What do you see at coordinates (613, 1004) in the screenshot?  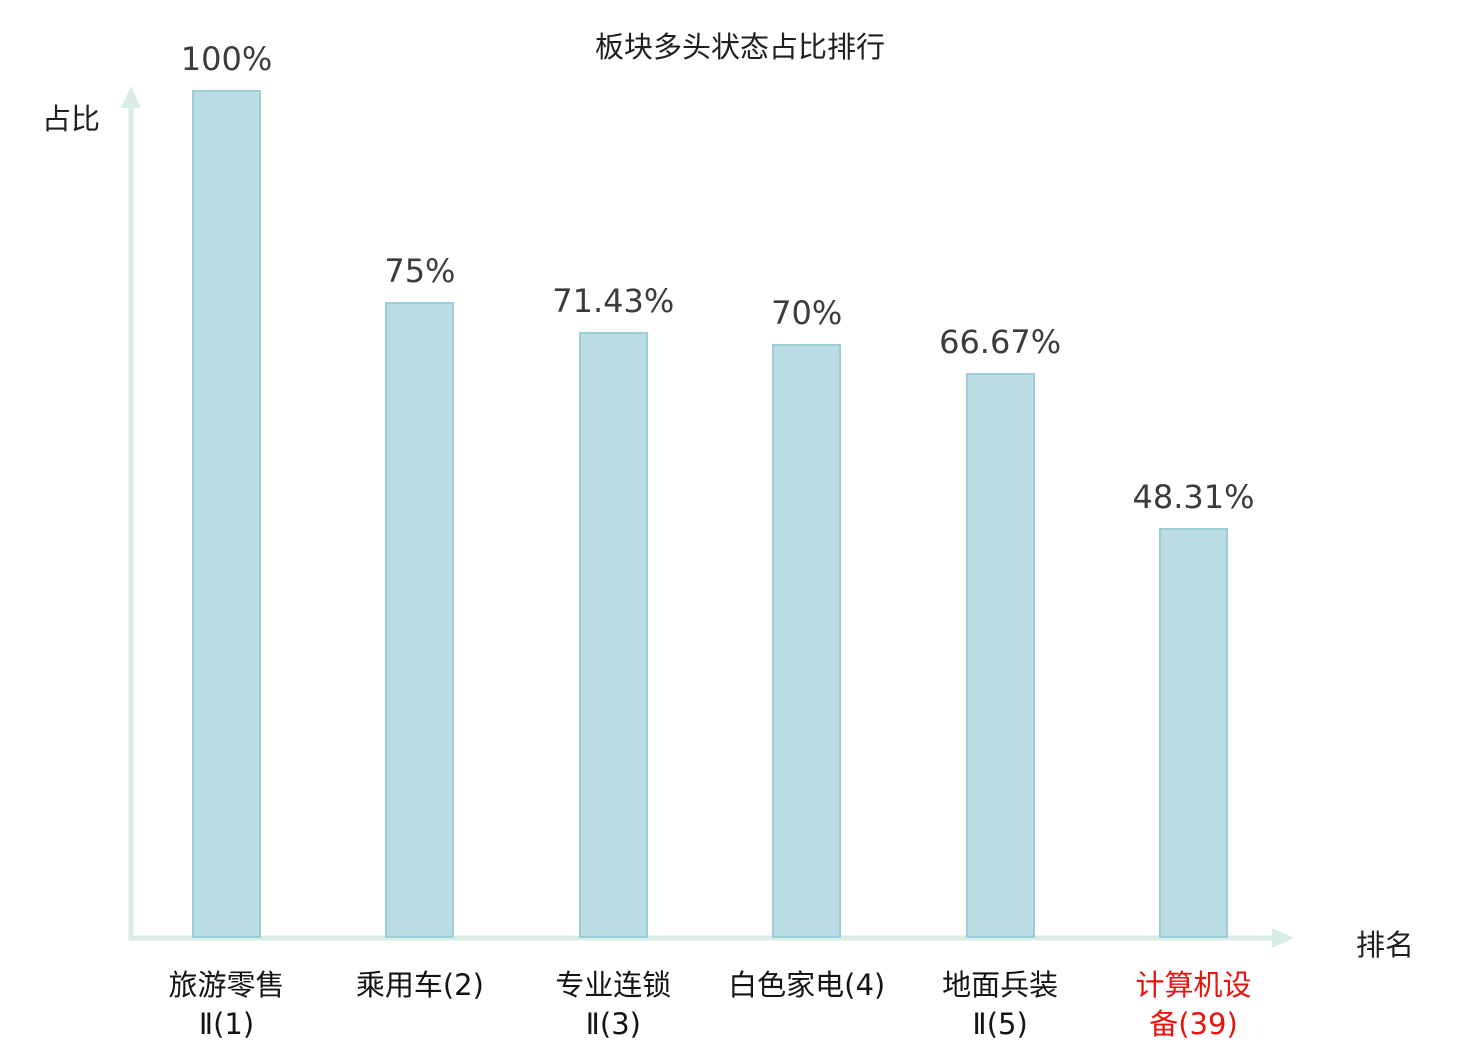 I see `category-label-2: 专业连锁 Ⅱ(3)` at bounding box center [613, 1004].